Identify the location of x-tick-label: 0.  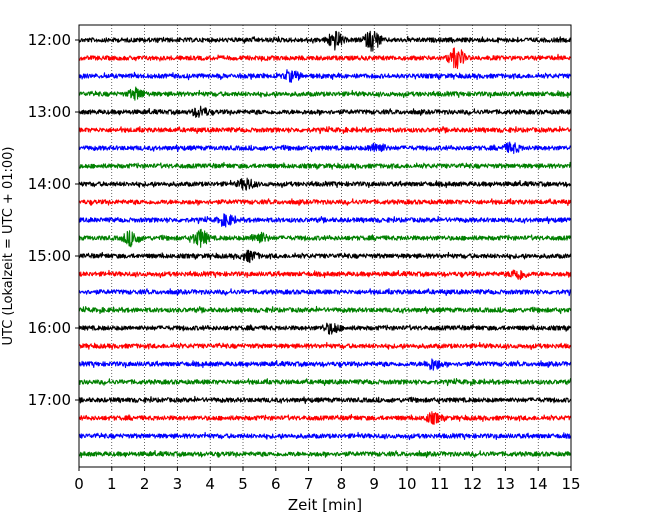
(79, 484).